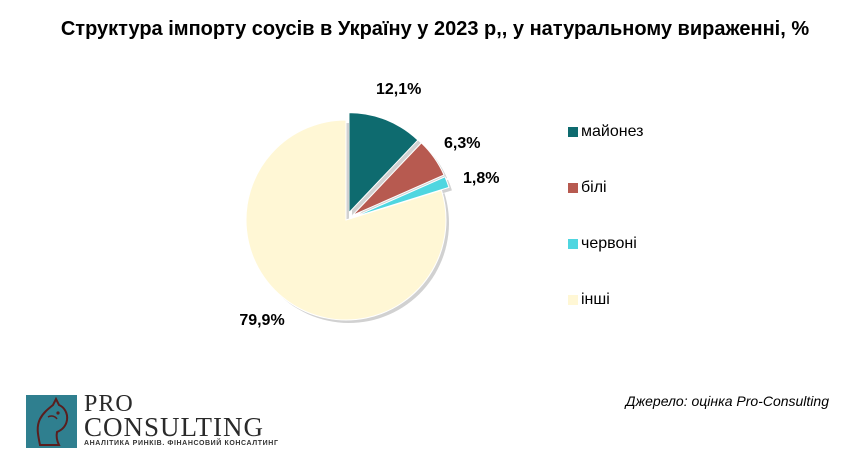  Describe the element at coordinates (595, 299) in the screenshot. I see `legend-label: інші` at that location.